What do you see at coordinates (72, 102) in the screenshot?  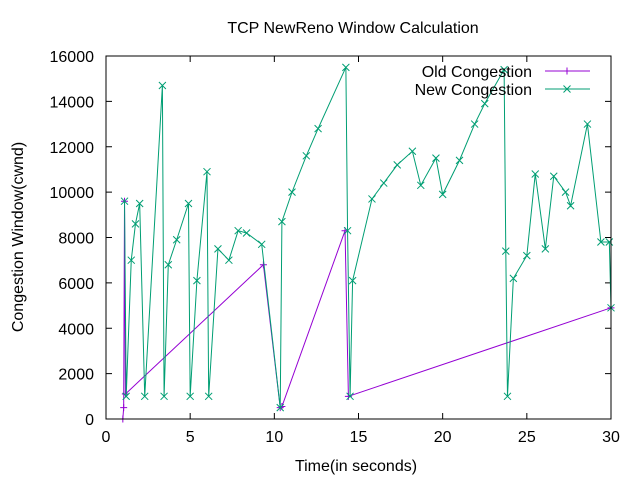 I see `y-tick-label: 14000` at bounding box center [72, 102].